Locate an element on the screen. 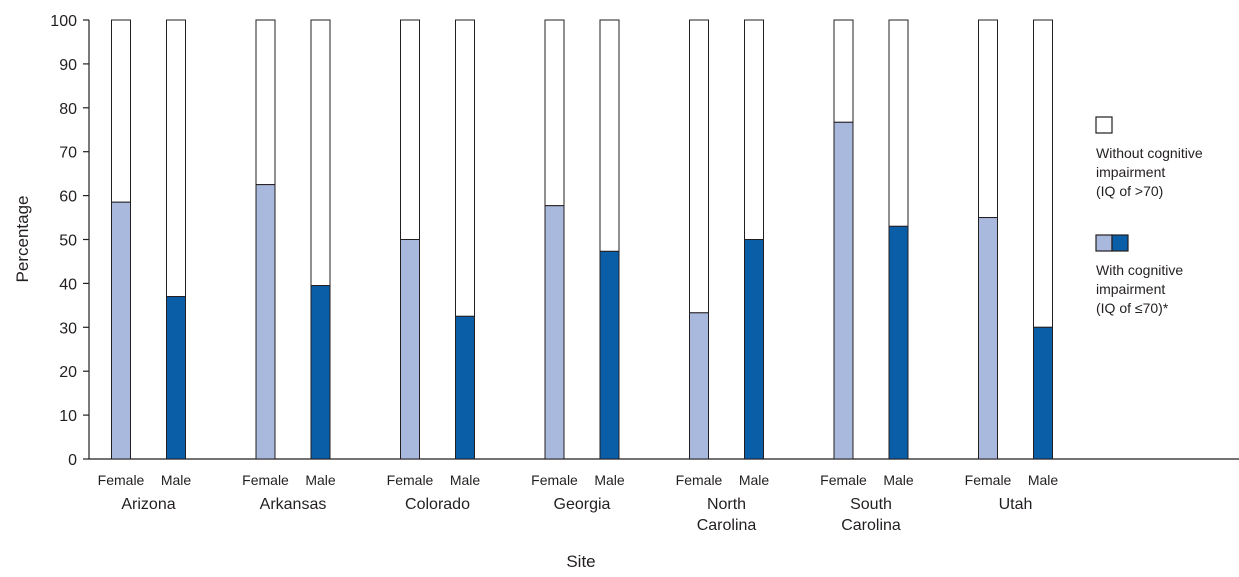 The width and height of the screenshot is (1239, 577). site-label: Colorado is located at coordinates (437, 504).